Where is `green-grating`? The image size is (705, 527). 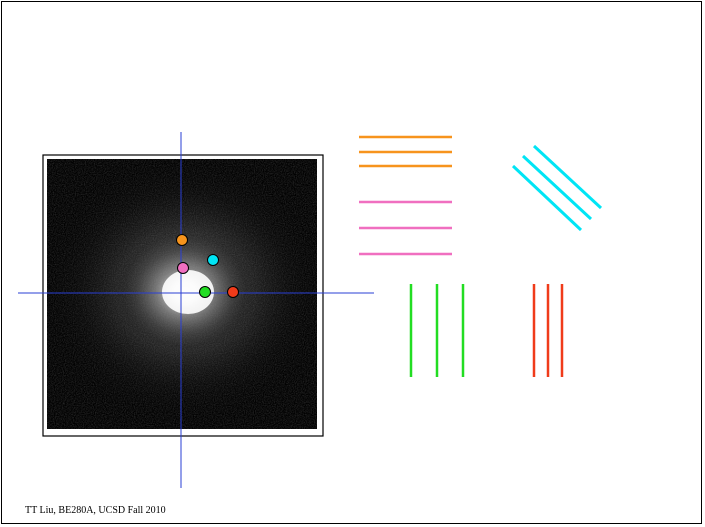
green-grating is located at coordinates (437, 330).